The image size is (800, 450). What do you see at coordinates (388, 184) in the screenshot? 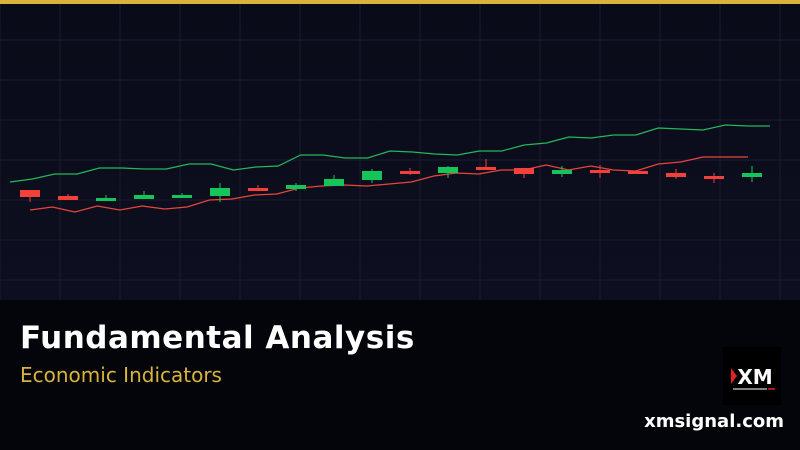
I see `lower-band-line` at bounding box center [388, 184].